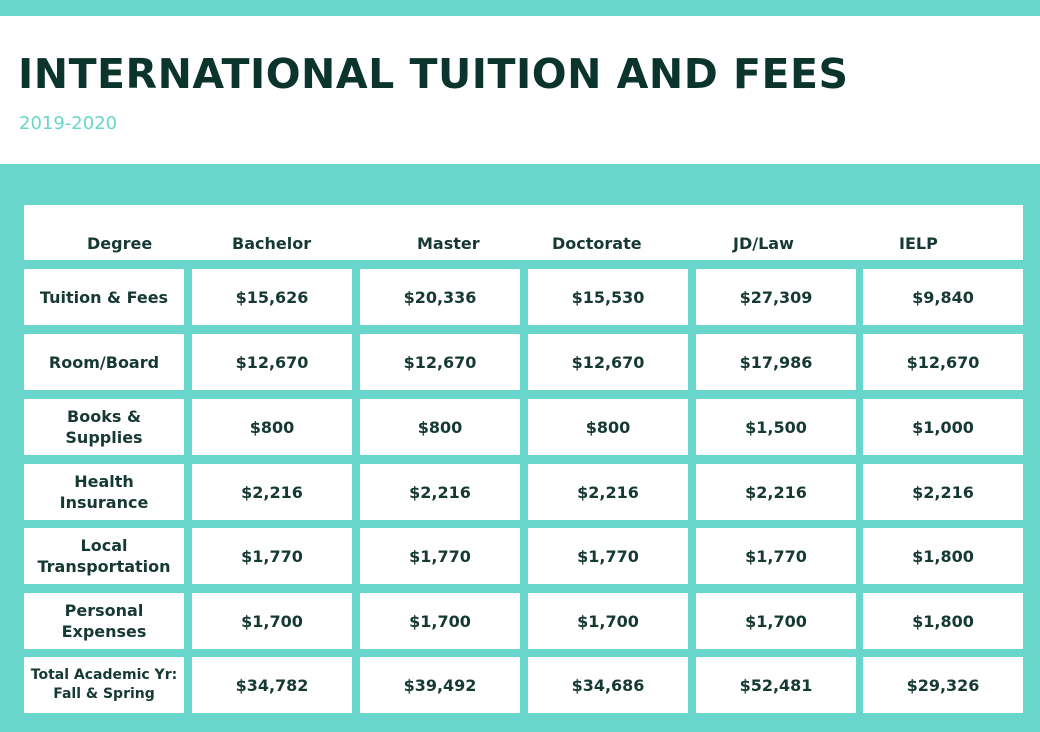  Describe the element at coordinates (104, 481) in the screenshot. I see `row-label-line: Health` at that location.